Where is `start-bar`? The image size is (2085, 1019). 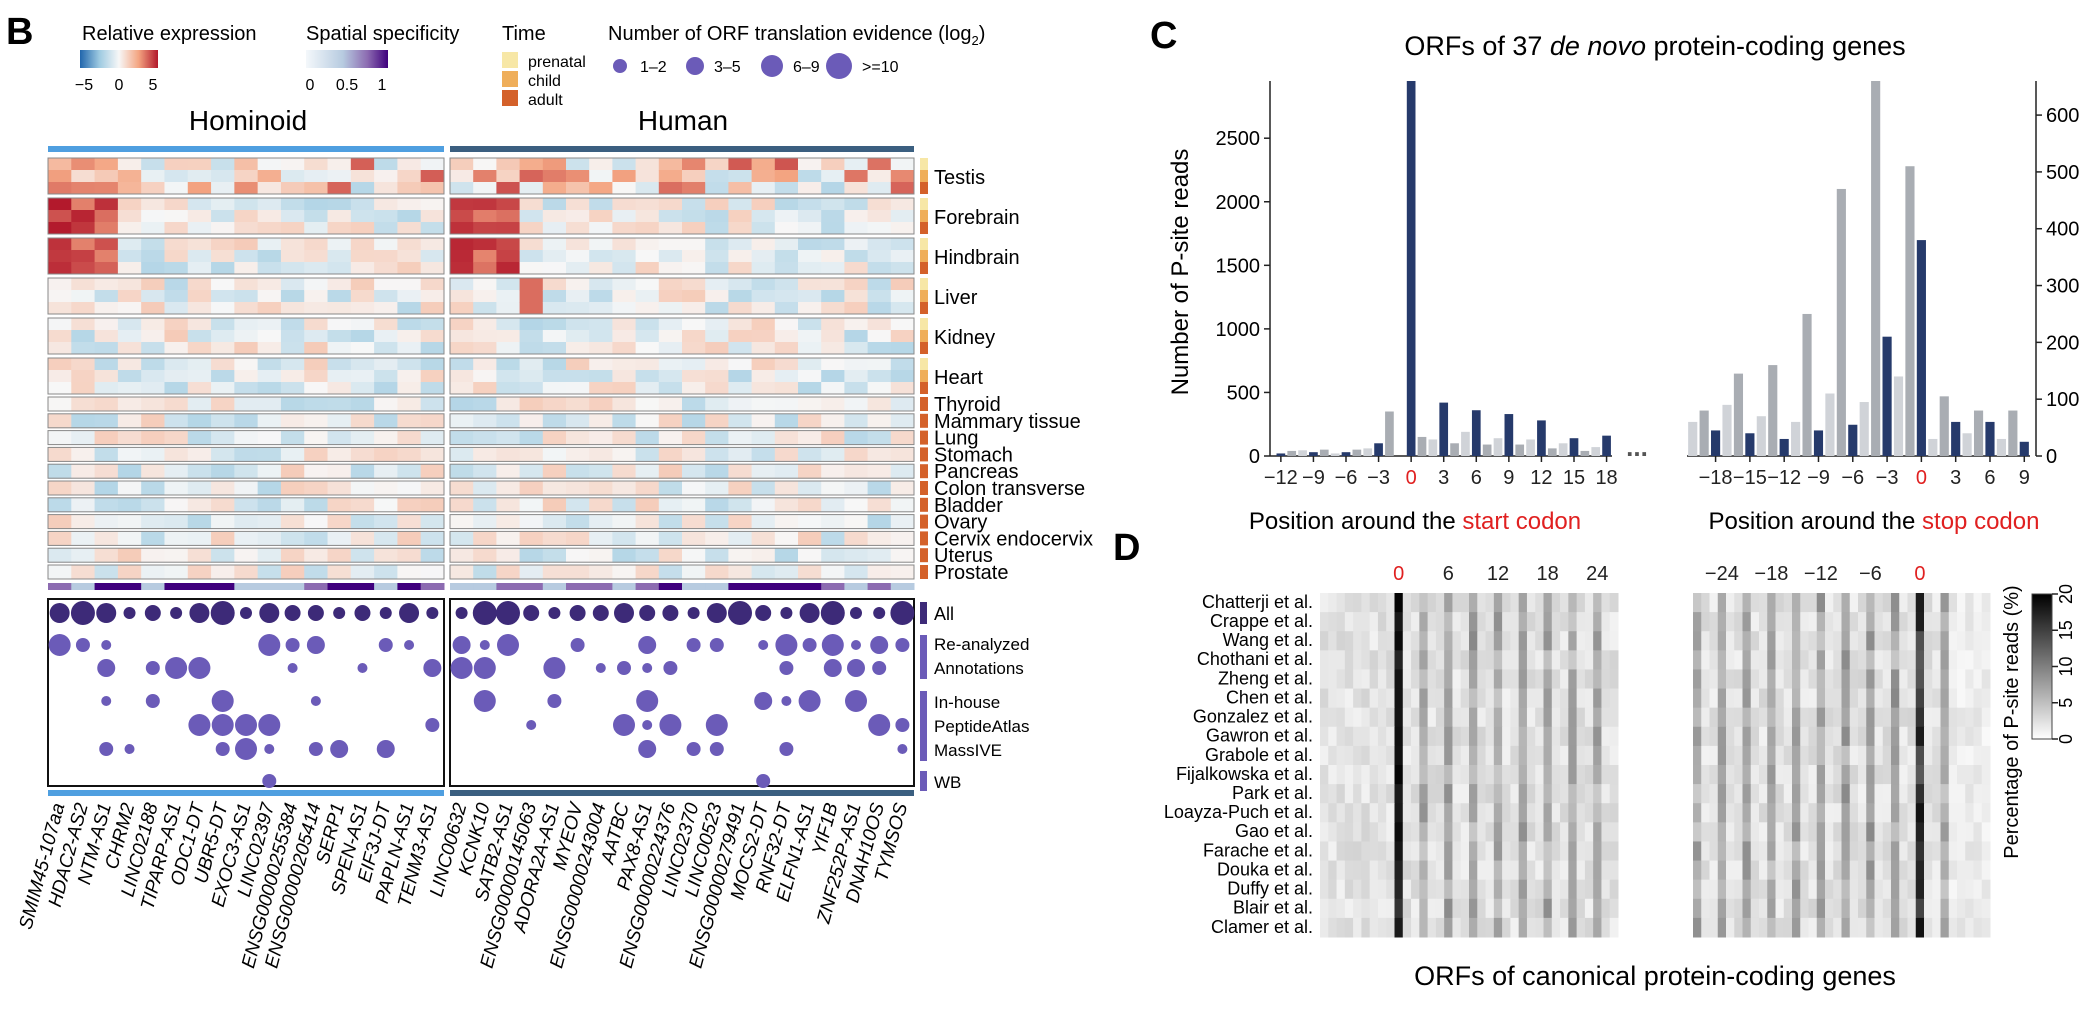 start-bar is located at coordinates (1357, 452).